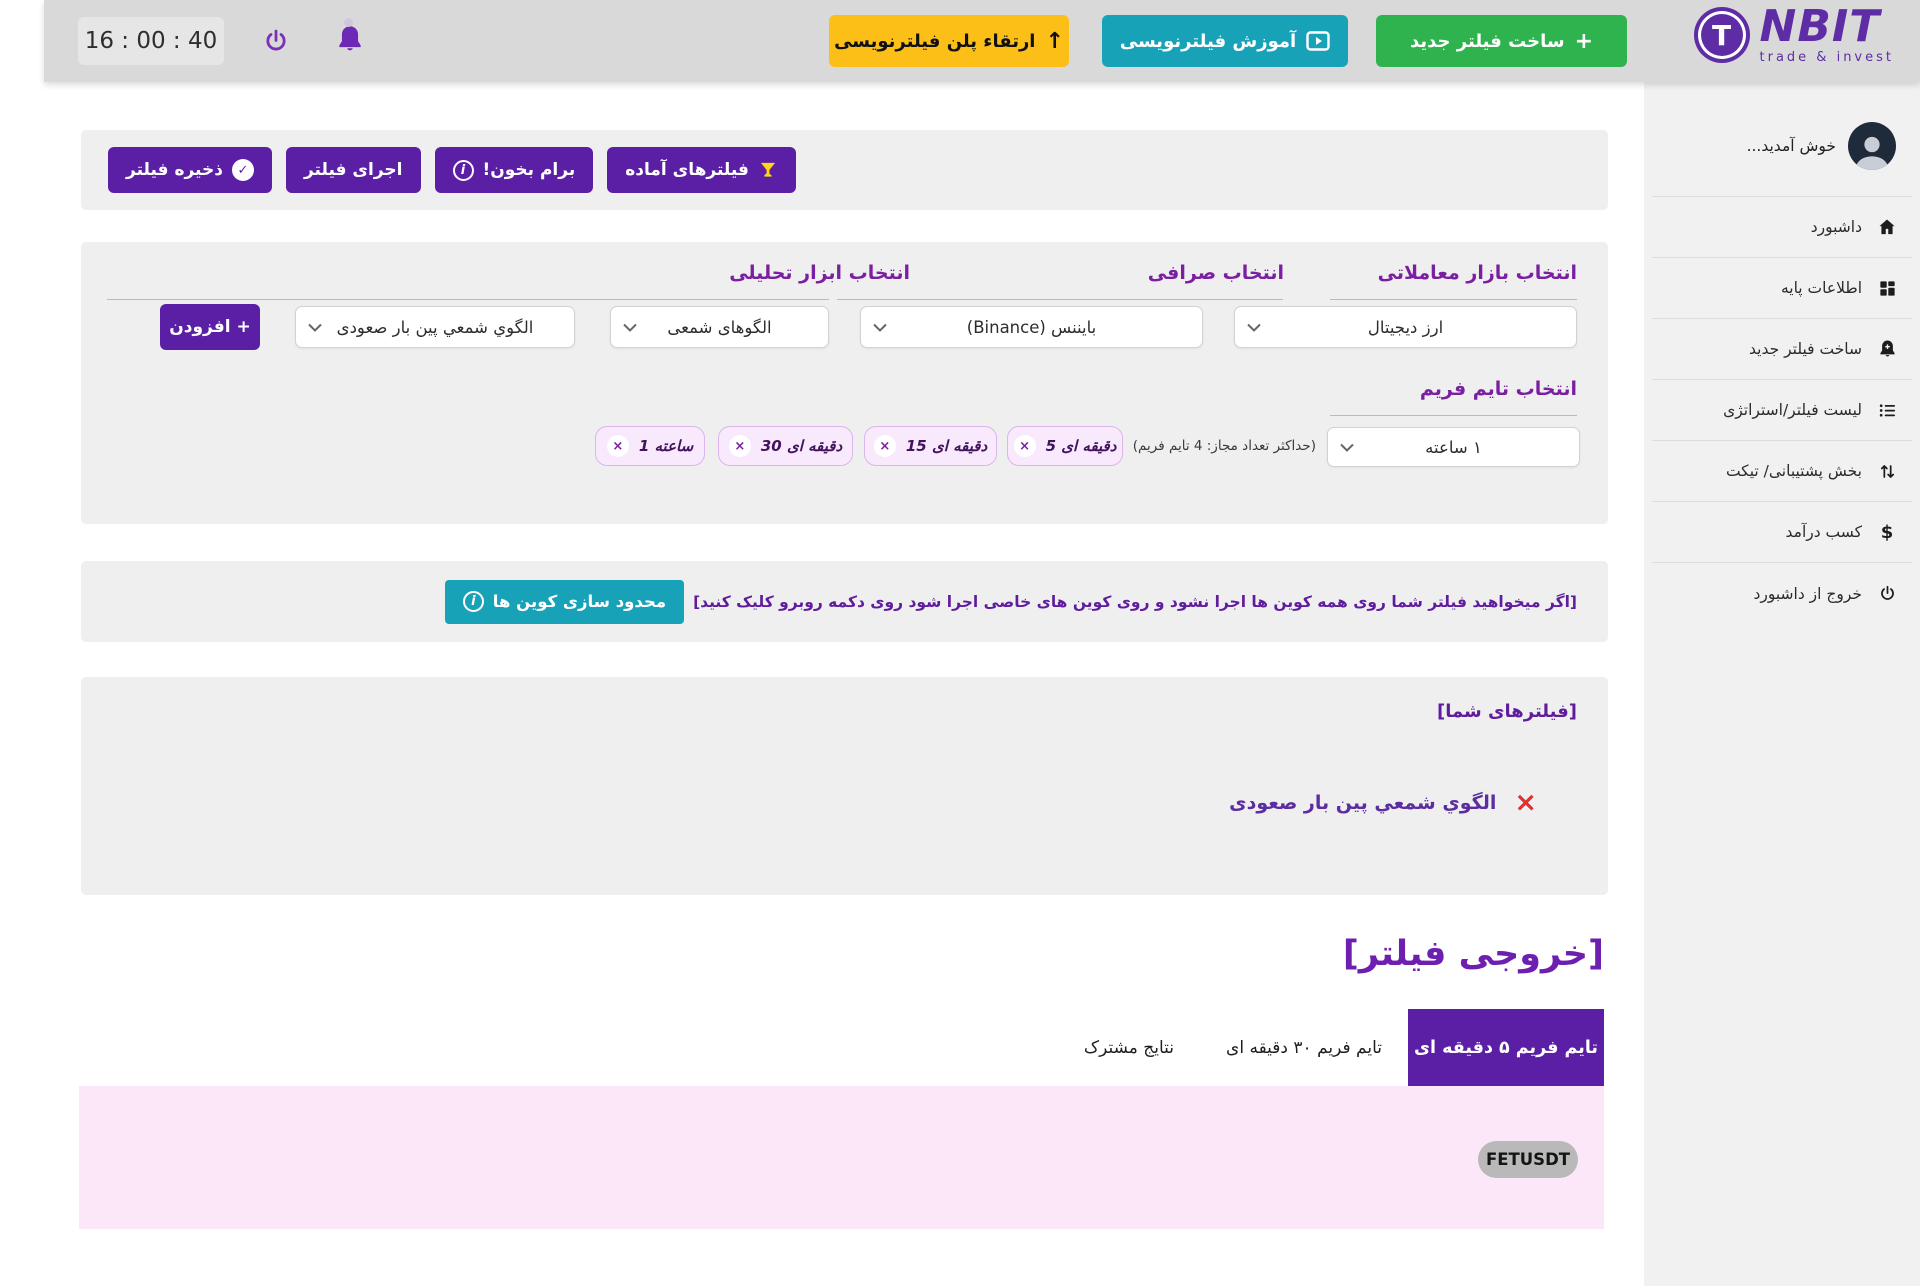 The image size is (1920, 1286). I want to click on market-header: انتخاب بازار معاملاتی, so click(1477, 273).